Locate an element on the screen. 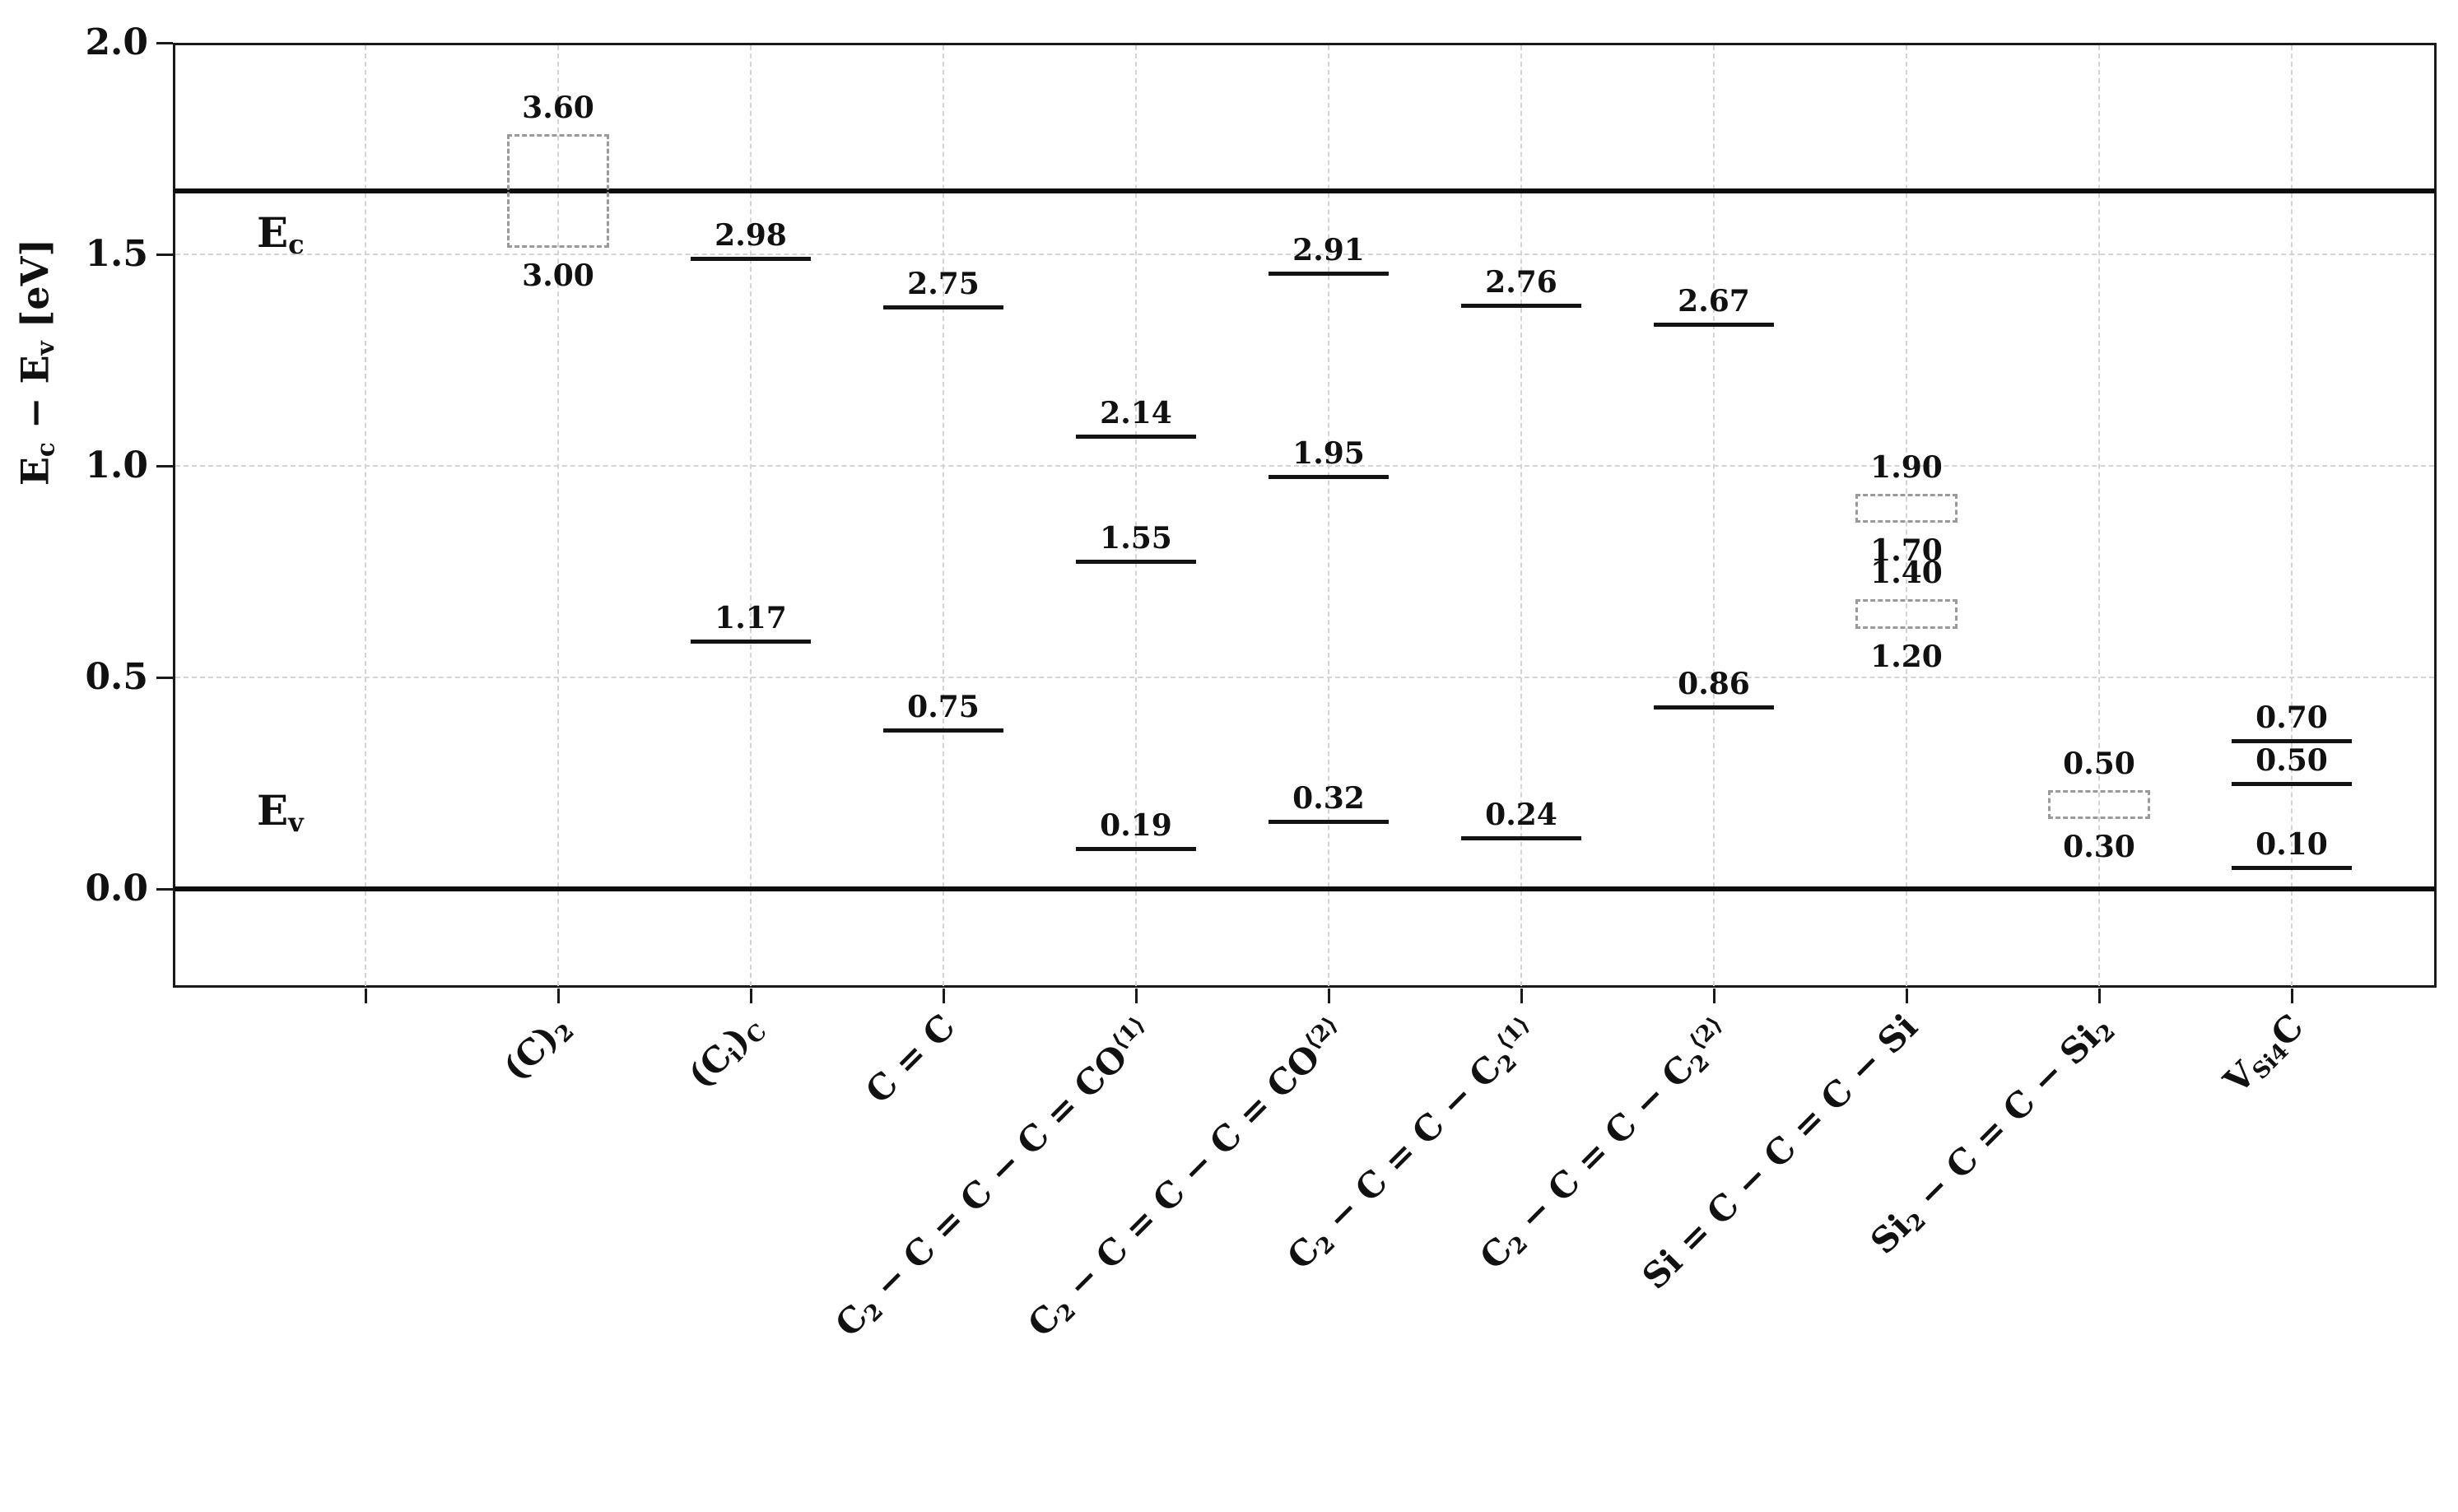  range-bottom-label-Si2-C=C-Si2: 0.30 is located at coordinates (2099, 847).